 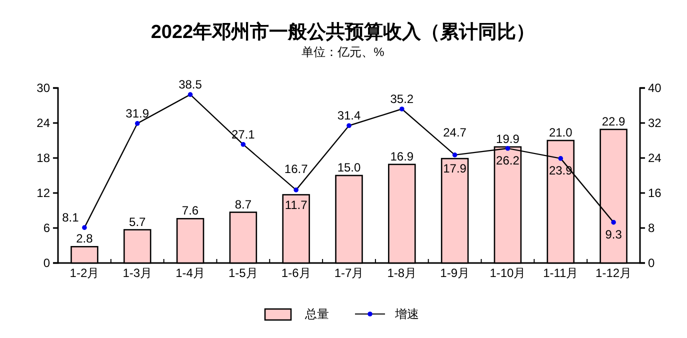 What do you see at coordinates (296, 273) in the screenshot?
I see `x-tick-label: 1-6月` at bounding box center [296, 273].